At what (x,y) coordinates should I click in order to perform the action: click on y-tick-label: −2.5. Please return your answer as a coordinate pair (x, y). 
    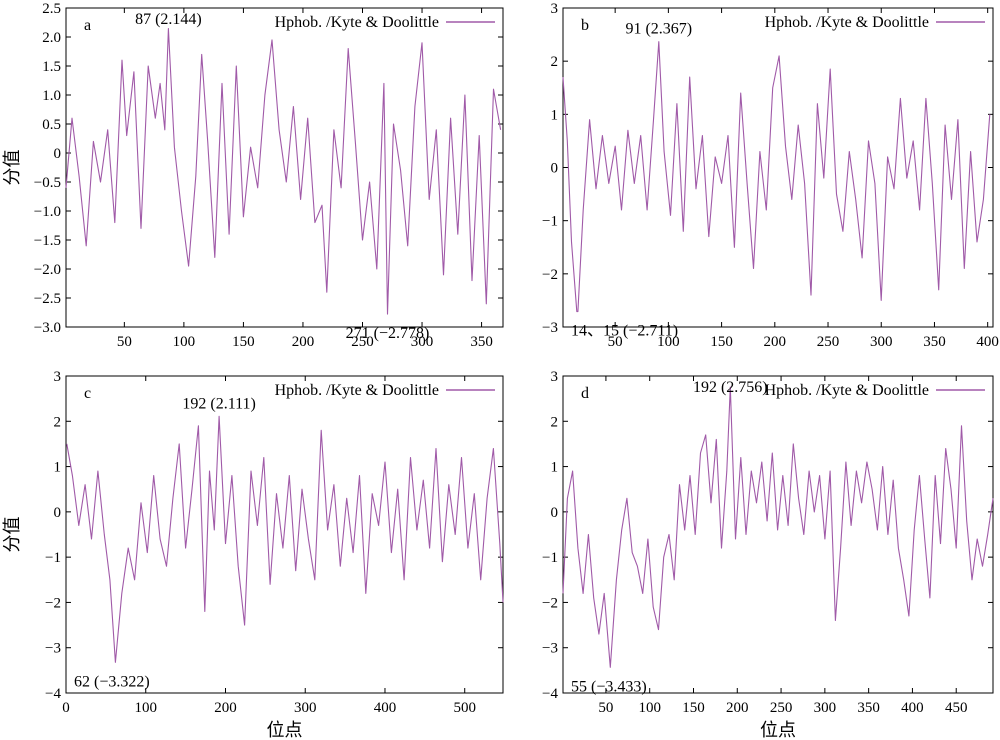
    Looking at the image, I should click on (47, 299).